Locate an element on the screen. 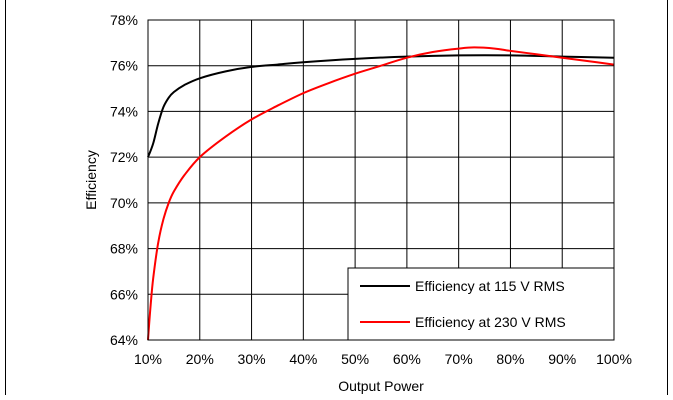 This screenshot has height=400, width=673. y-tick-label: 74% is located at coordinates (124, 111).